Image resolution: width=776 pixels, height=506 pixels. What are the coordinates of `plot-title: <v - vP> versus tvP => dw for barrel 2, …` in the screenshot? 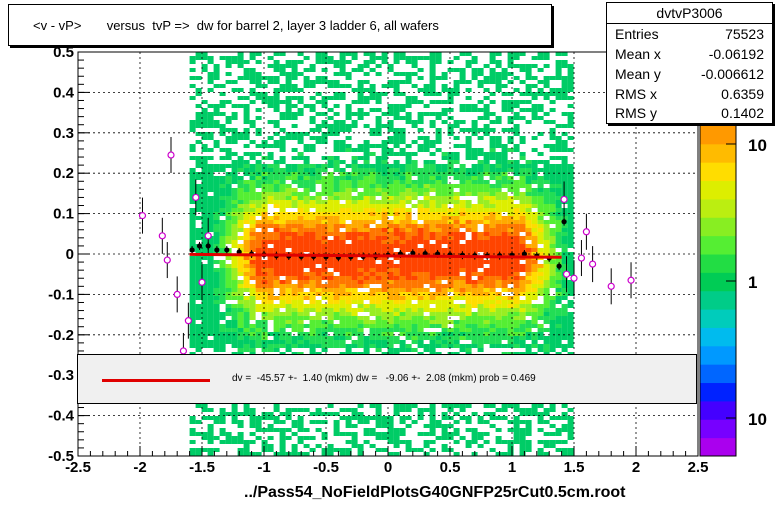 It's located at (236, 25).